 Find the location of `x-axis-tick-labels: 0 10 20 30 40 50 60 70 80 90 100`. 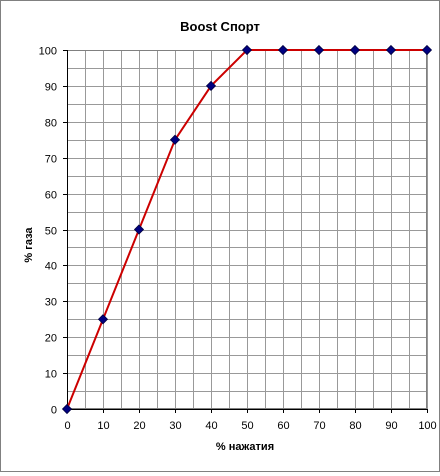

x-axis-tick-labels: 0 10 20 30 40 50 60 70 80 90 100 is located at coordinates (250, 420).